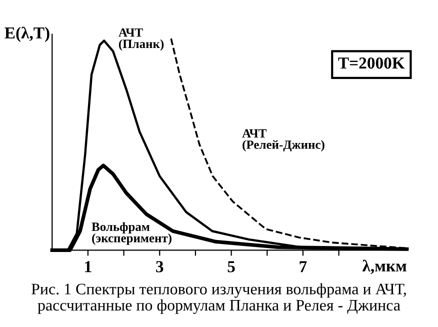 The image size is (438, 327). I want to click on annotation: T=2000K, so click(371, 63).